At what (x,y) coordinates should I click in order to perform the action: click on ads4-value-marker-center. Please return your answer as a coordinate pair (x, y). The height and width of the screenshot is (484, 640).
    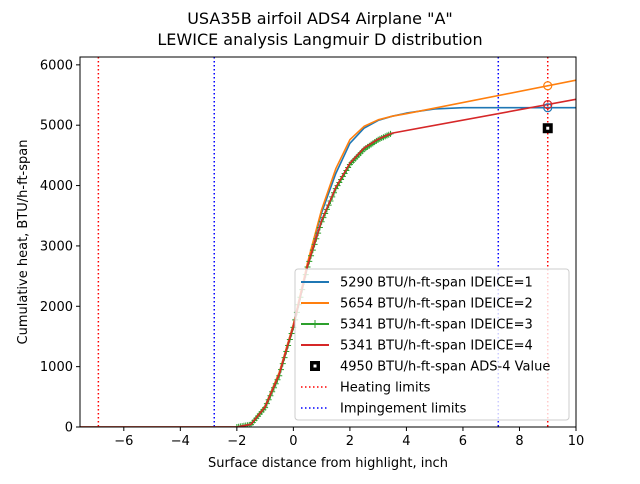
    Looking at the image, I should click on (548, 128).